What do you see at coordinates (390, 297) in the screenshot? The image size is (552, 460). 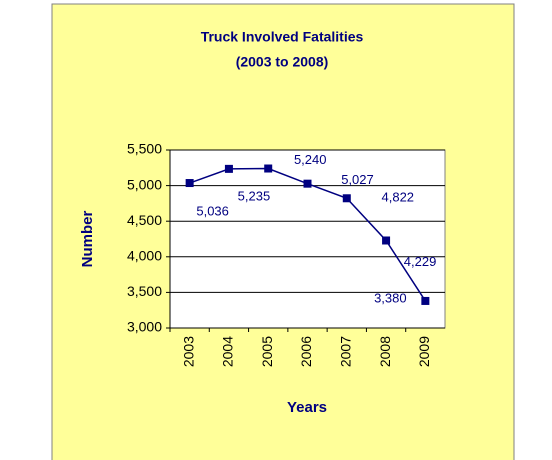 I see `data-label: 3,380` at bounding box center [390, 297].